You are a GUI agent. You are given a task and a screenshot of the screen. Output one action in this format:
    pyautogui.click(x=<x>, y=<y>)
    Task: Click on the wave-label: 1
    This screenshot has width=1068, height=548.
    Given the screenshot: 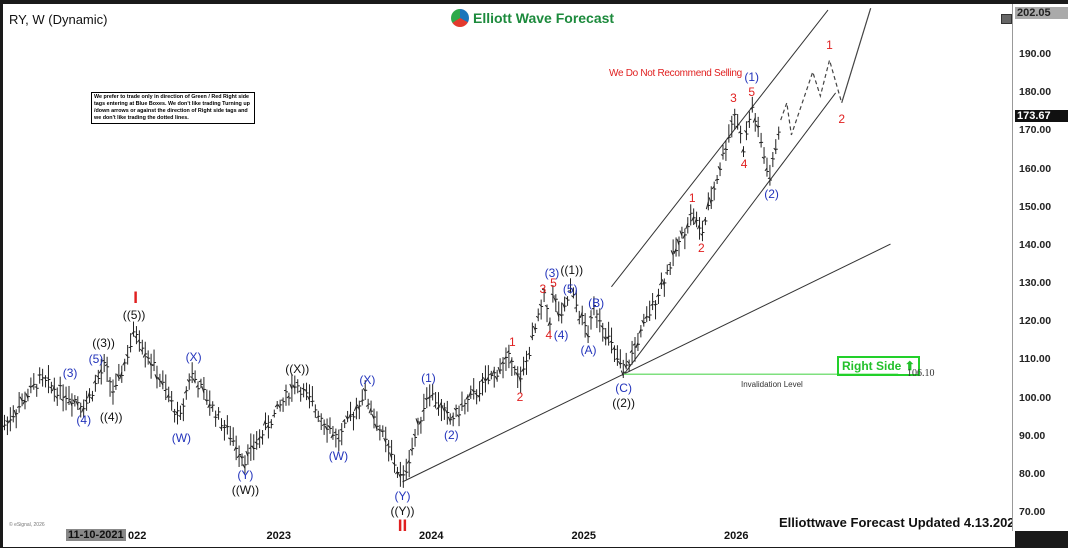 What is the action you would take?
    pyautogui.click(x=829, y=44)
    